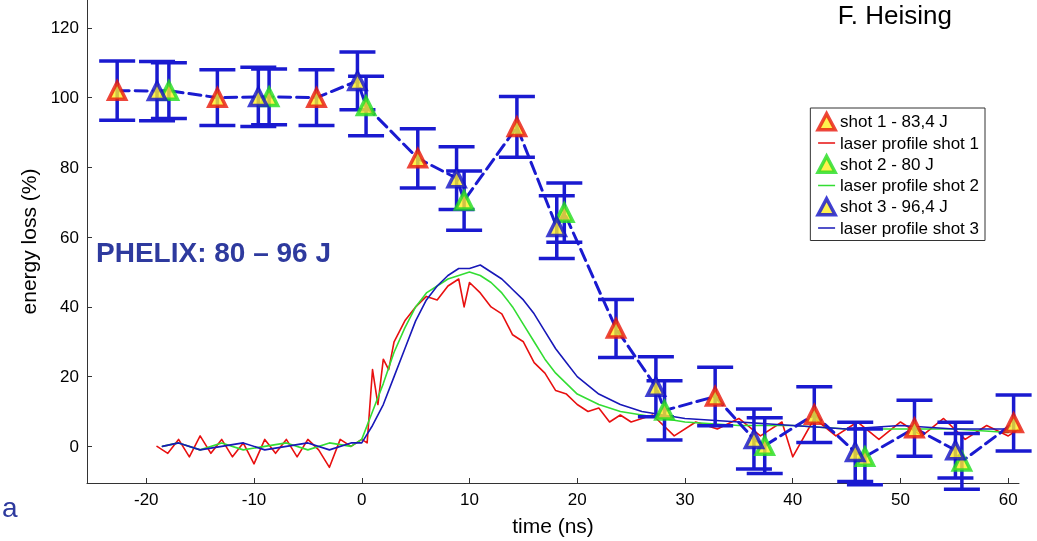  I want to click on y-tick-label: 80, so click(69, 167).